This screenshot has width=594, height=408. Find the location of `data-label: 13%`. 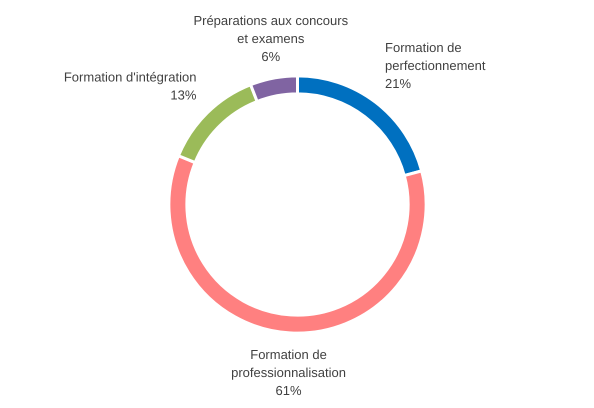

data-label: 13% is located at coordinates (183, 95).